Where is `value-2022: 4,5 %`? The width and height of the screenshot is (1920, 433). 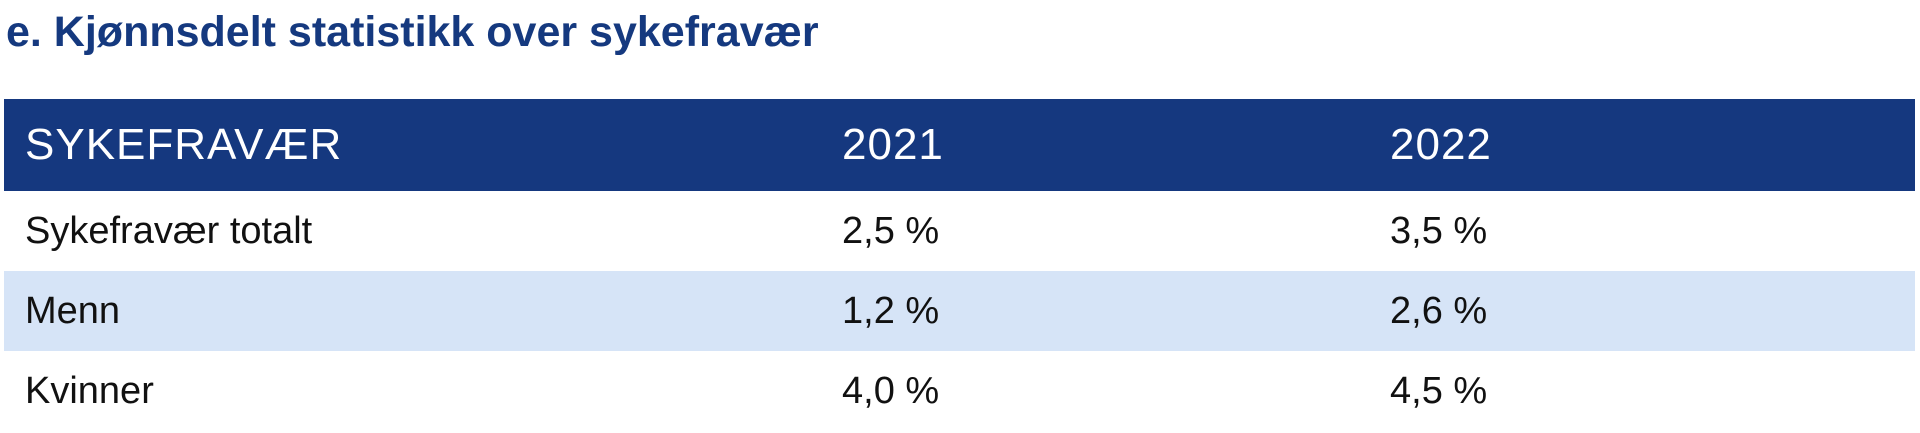 value-2022: 4,5 % is located at coordinates (1439, 390).